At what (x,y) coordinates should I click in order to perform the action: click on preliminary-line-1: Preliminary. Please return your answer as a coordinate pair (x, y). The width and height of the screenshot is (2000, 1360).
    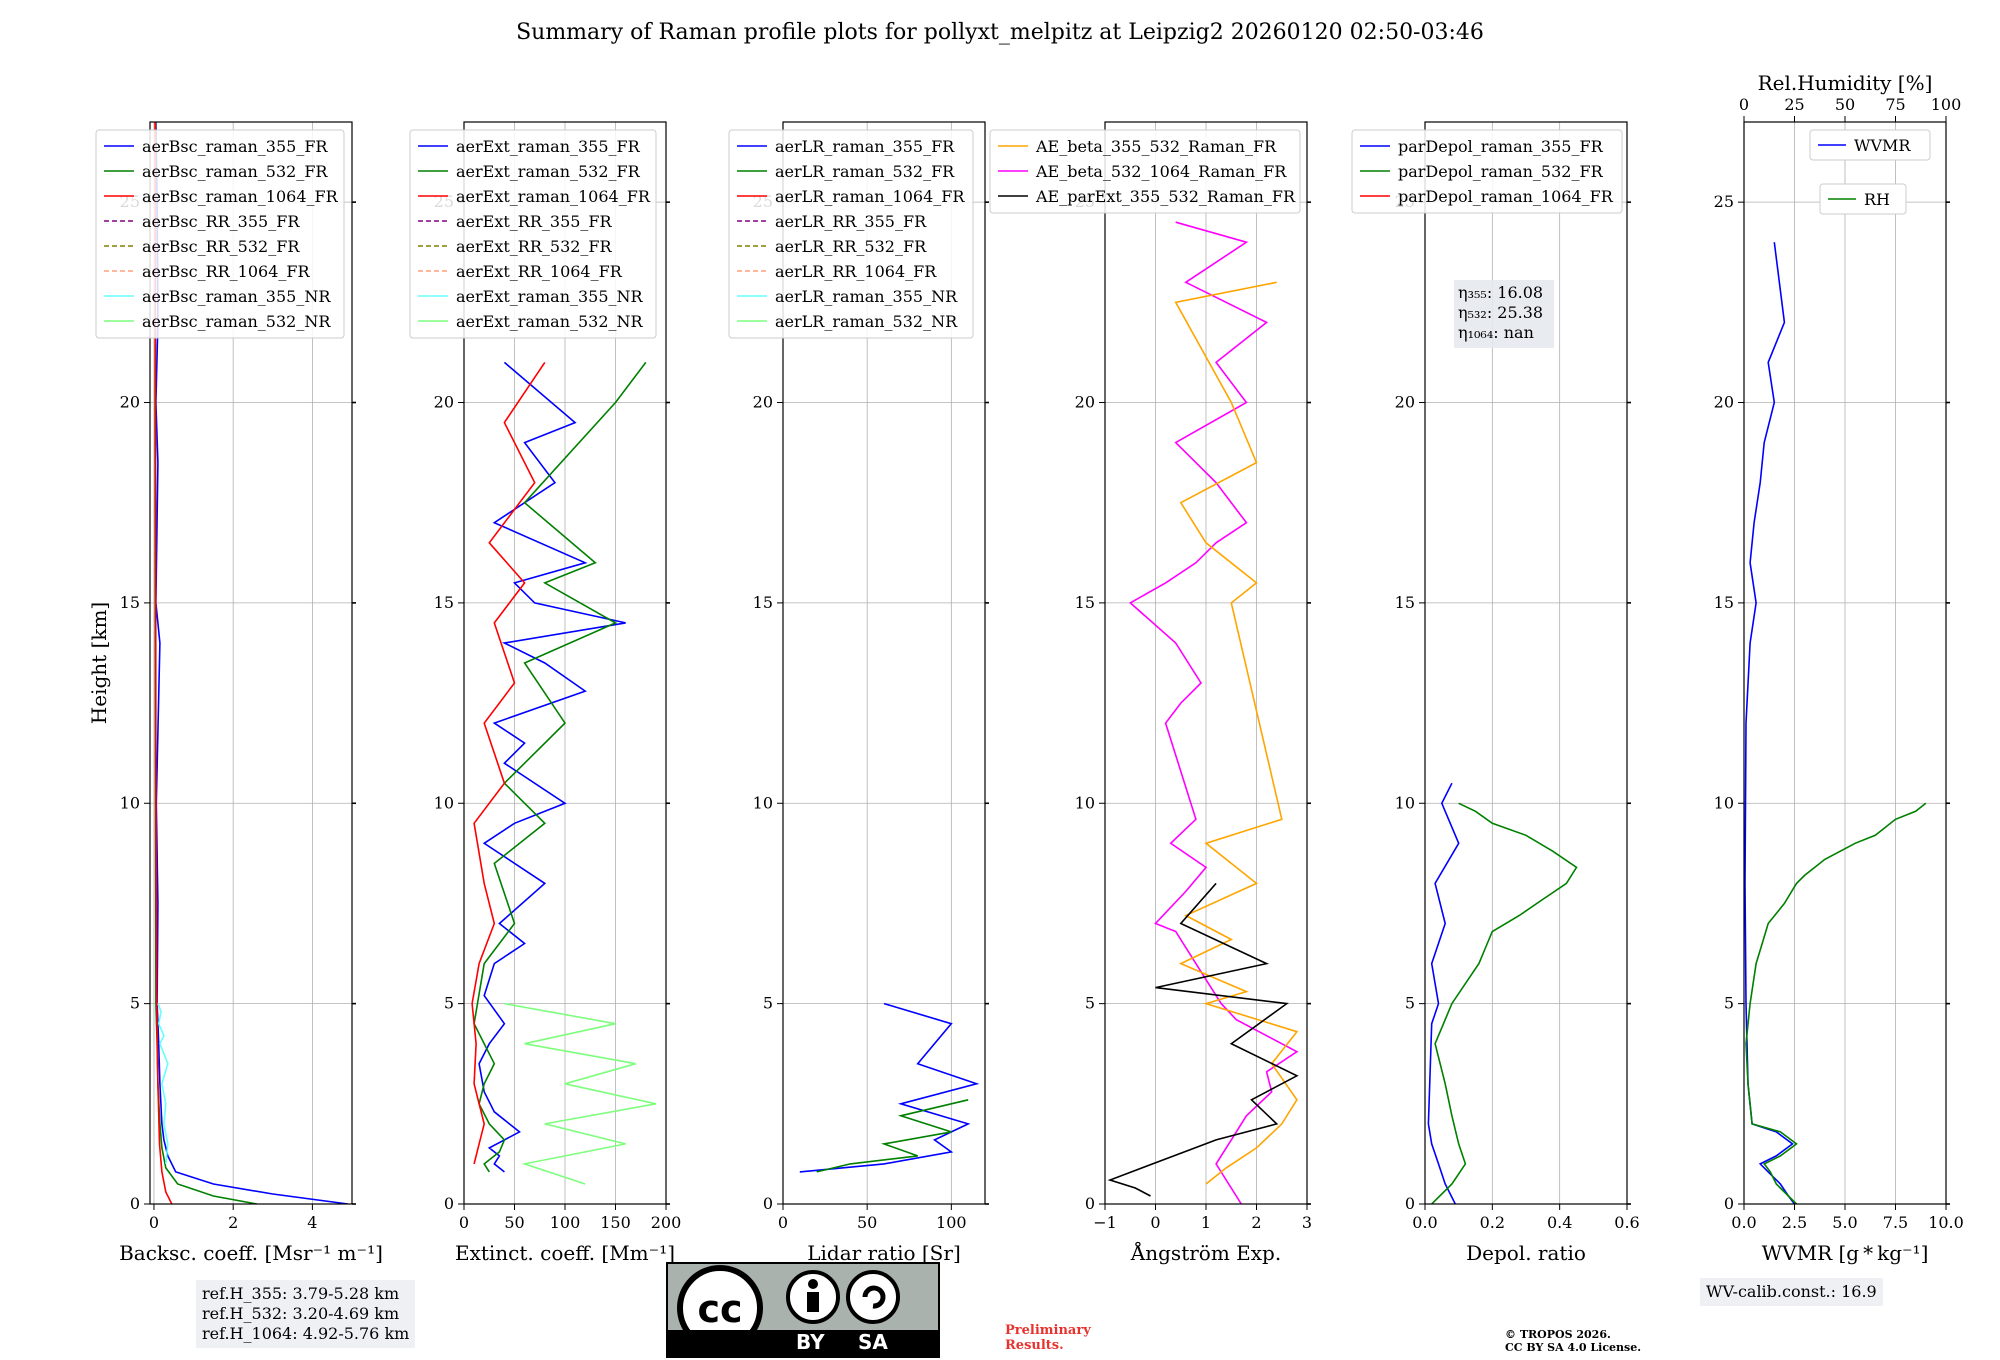
    Looking at the image, I should click on (1048, 1330).